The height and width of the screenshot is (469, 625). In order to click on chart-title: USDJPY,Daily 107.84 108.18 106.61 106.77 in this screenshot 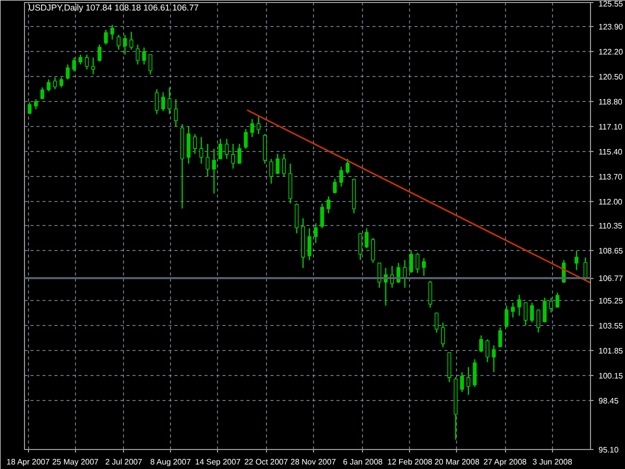, I will do `click(113, 7)`.